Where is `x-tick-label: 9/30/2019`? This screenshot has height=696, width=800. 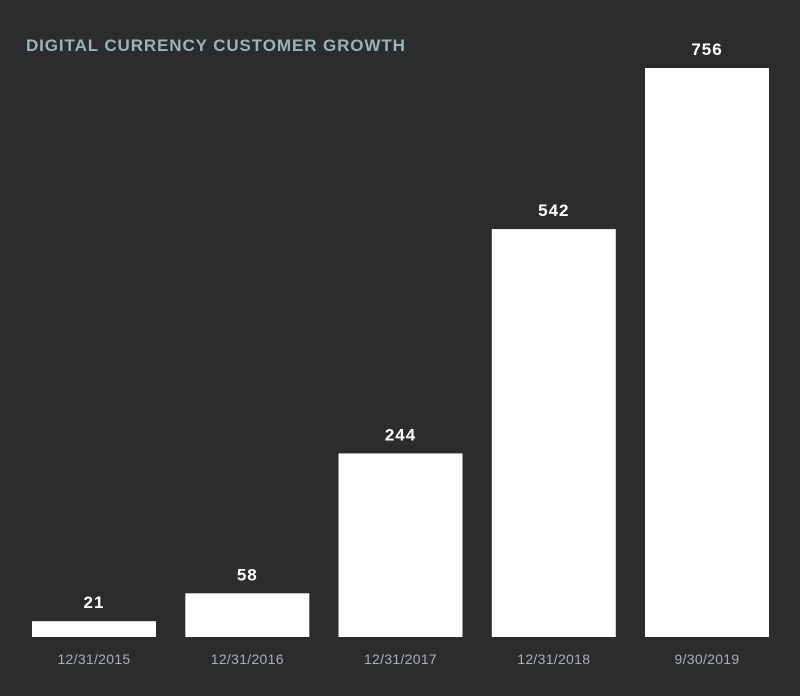 x-tick-label: 9/30/2019 is located at coordinates (707, 659).